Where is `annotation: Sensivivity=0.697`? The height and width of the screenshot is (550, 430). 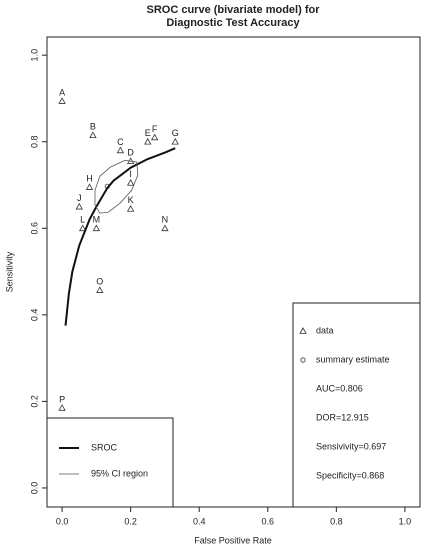
annotation: Sensivivity=0.697 is located at coordinates (351, 446).